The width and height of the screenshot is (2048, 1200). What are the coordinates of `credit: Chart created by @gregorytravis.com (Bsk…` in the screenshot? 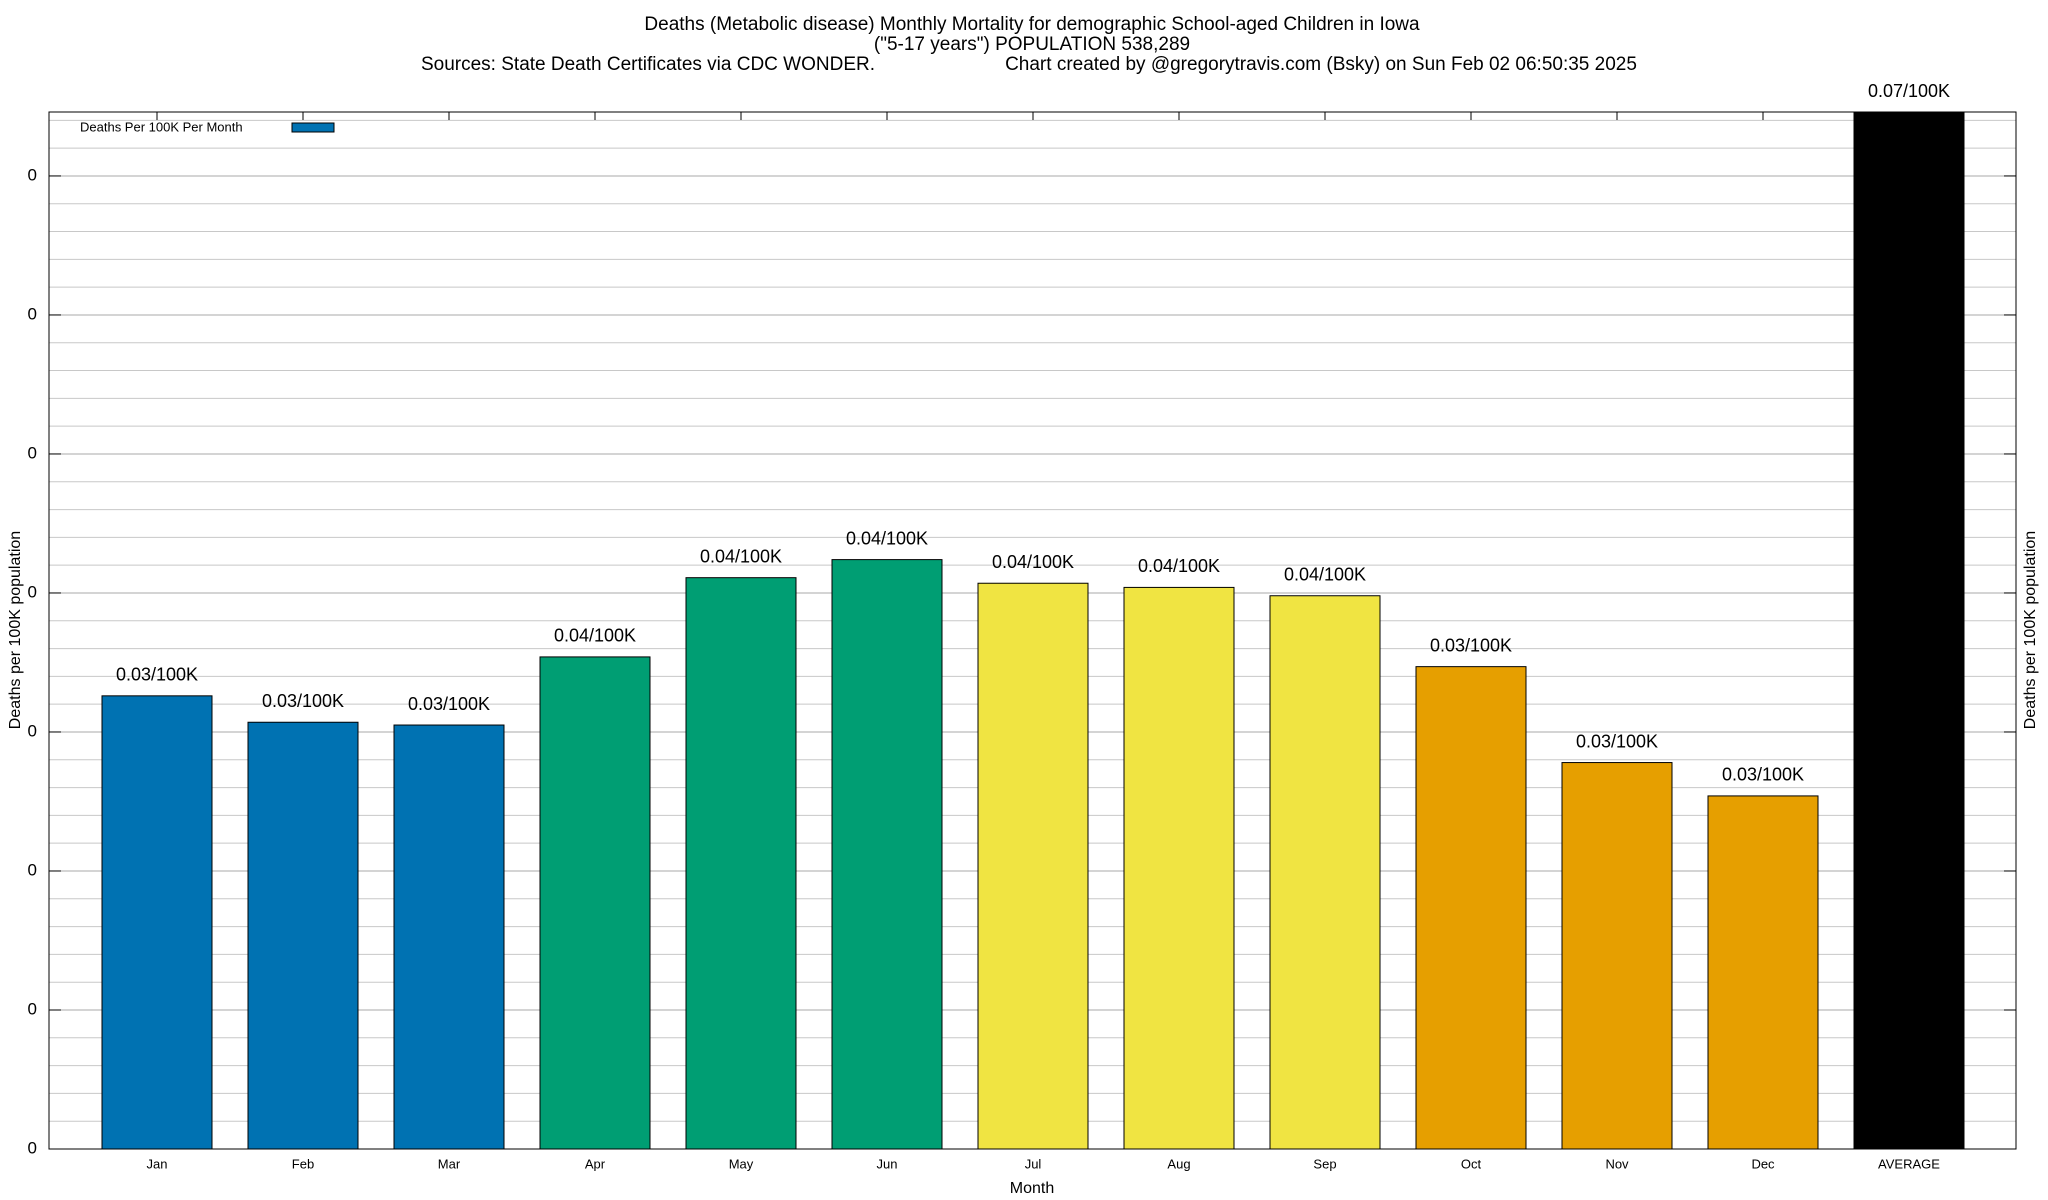 It's located at (1321, 64).